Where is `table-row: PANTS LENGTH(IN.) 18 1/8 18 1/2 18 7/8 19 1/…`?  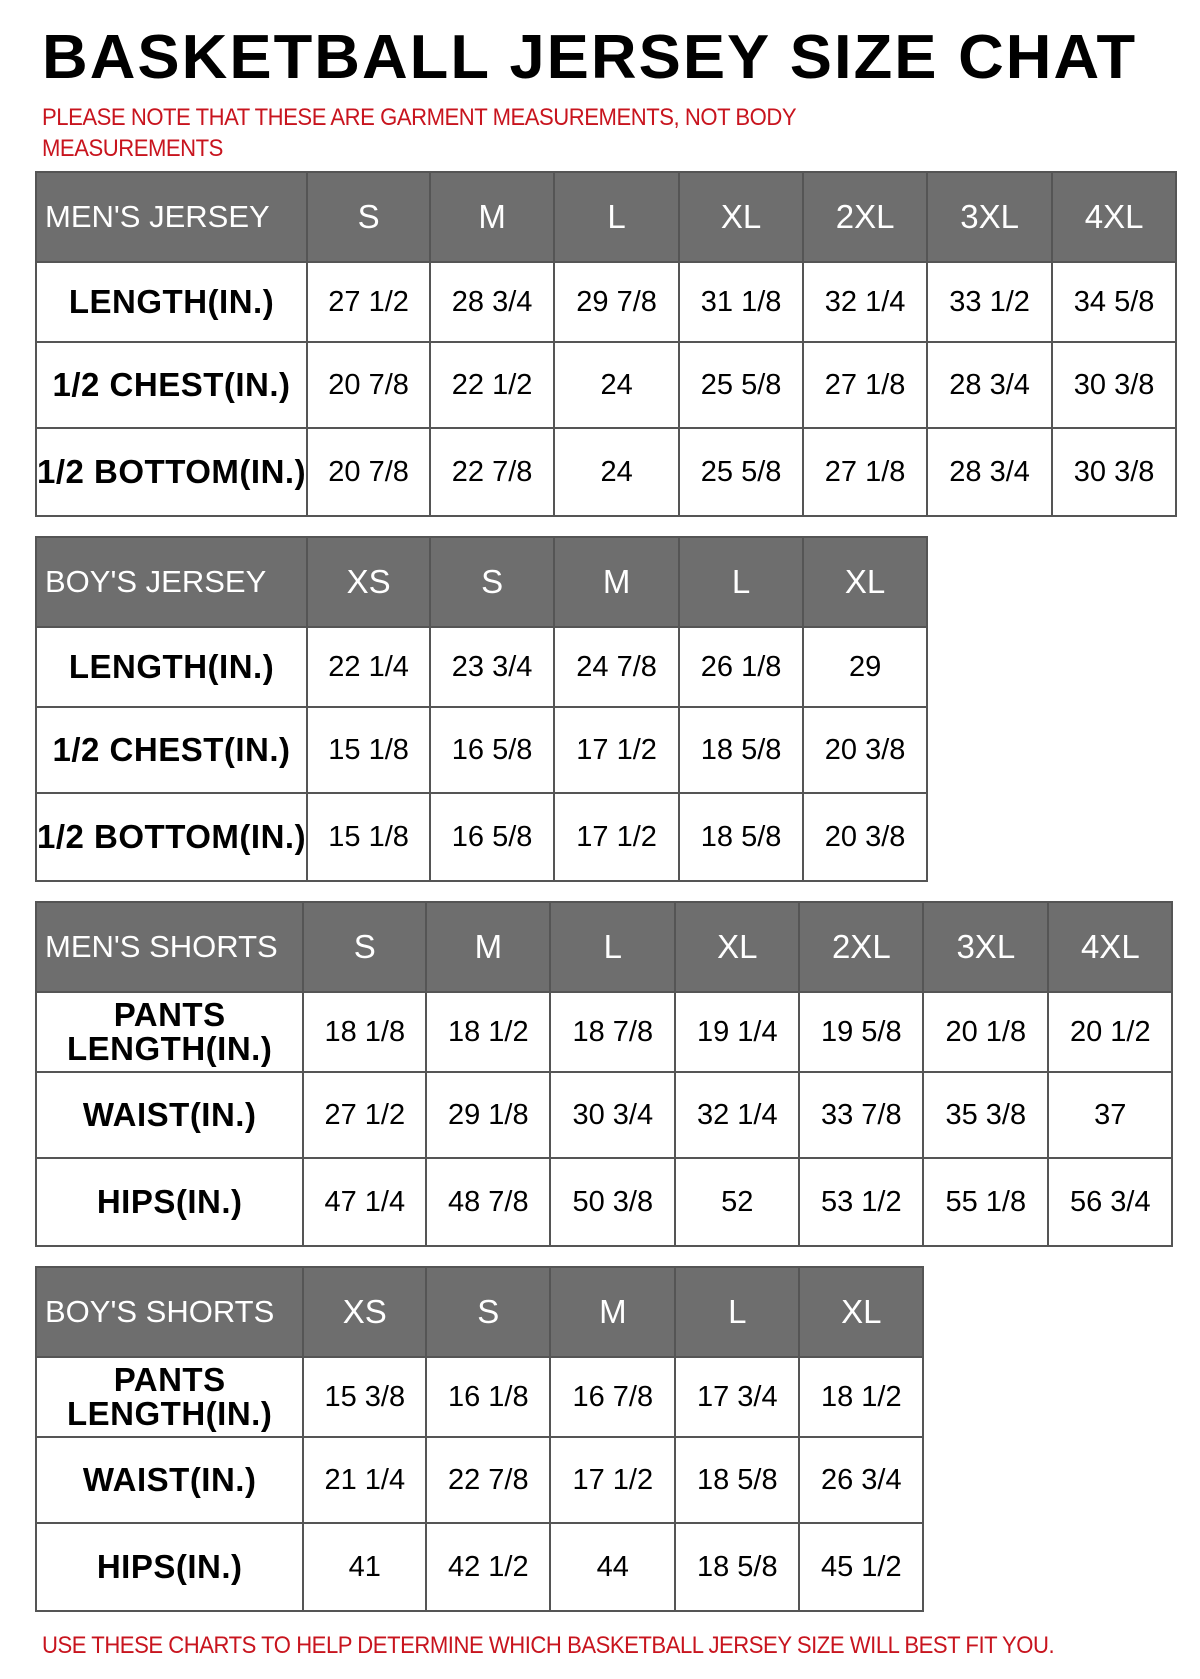 table-row: PANTS LENGTH(IN.) 18 1/8 18 1/2 18 7/8 19 1/… is located at coordinates (604, 1032).